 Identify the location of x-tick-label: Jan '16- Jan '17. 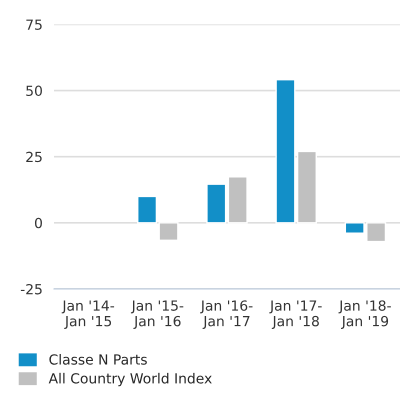
(226, 314).